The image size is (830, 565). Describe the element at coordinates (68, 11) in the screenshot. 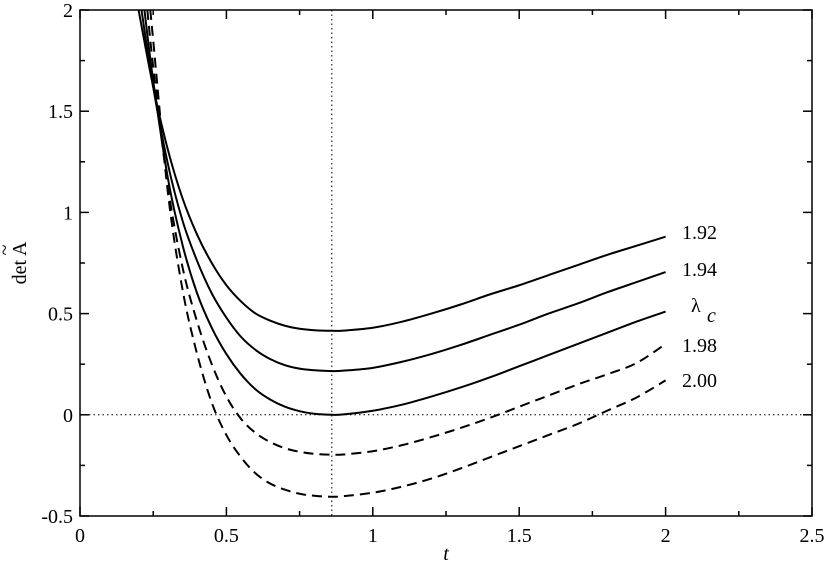

I see `y-tick-label: 2` at that location.